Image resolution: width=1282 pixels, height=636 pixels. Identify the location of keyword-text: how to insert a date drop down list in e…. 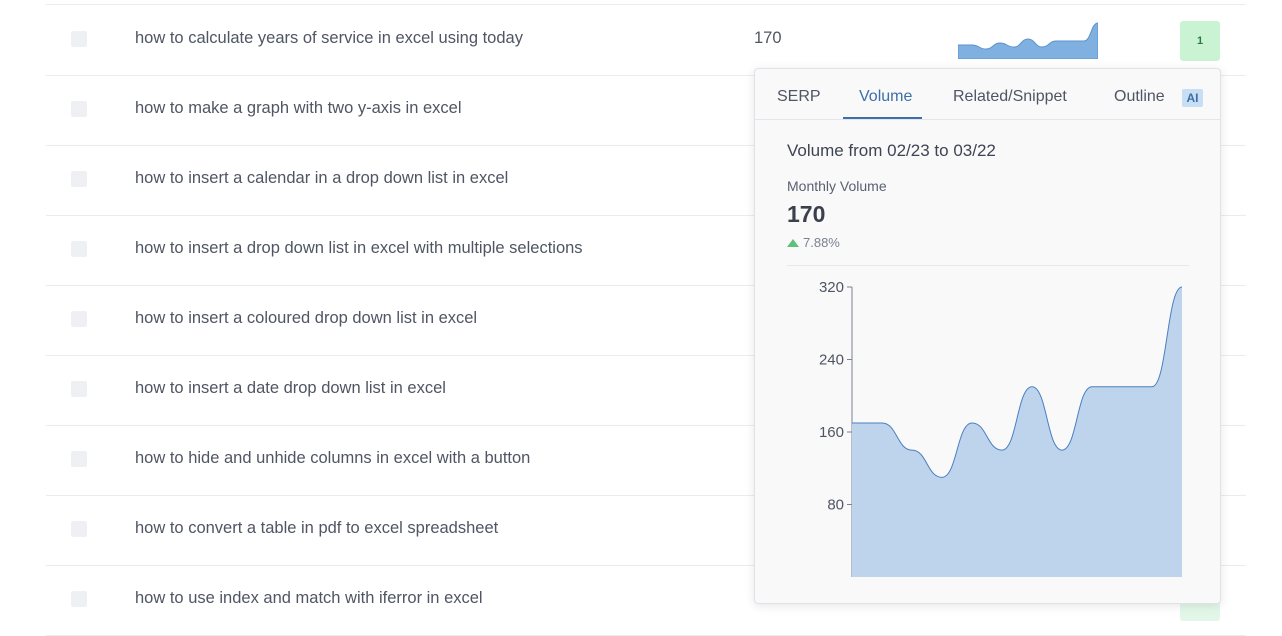
(290, 388).